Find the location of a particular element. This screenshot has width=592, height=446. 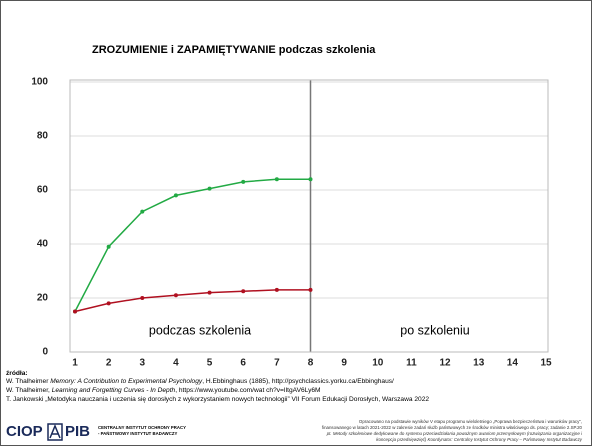

x-tick-label: 5 is located at coordinates (210, 363).